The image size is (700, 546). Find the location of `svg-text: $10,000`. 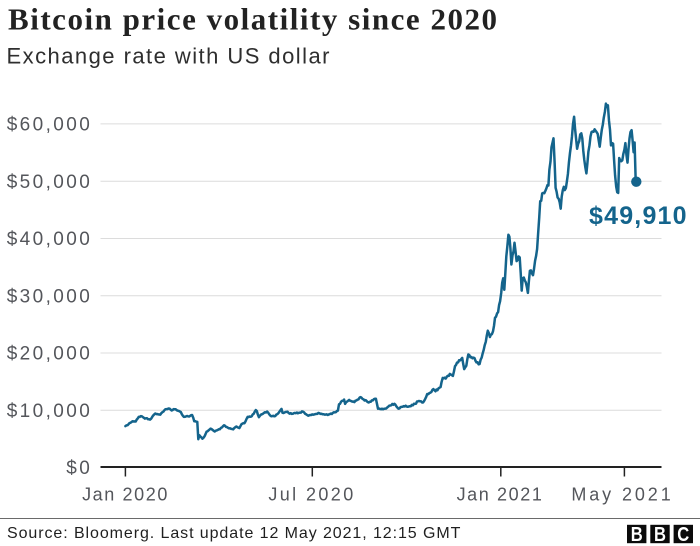

svg-text: $10,000 is located at coordinates (49, 411).